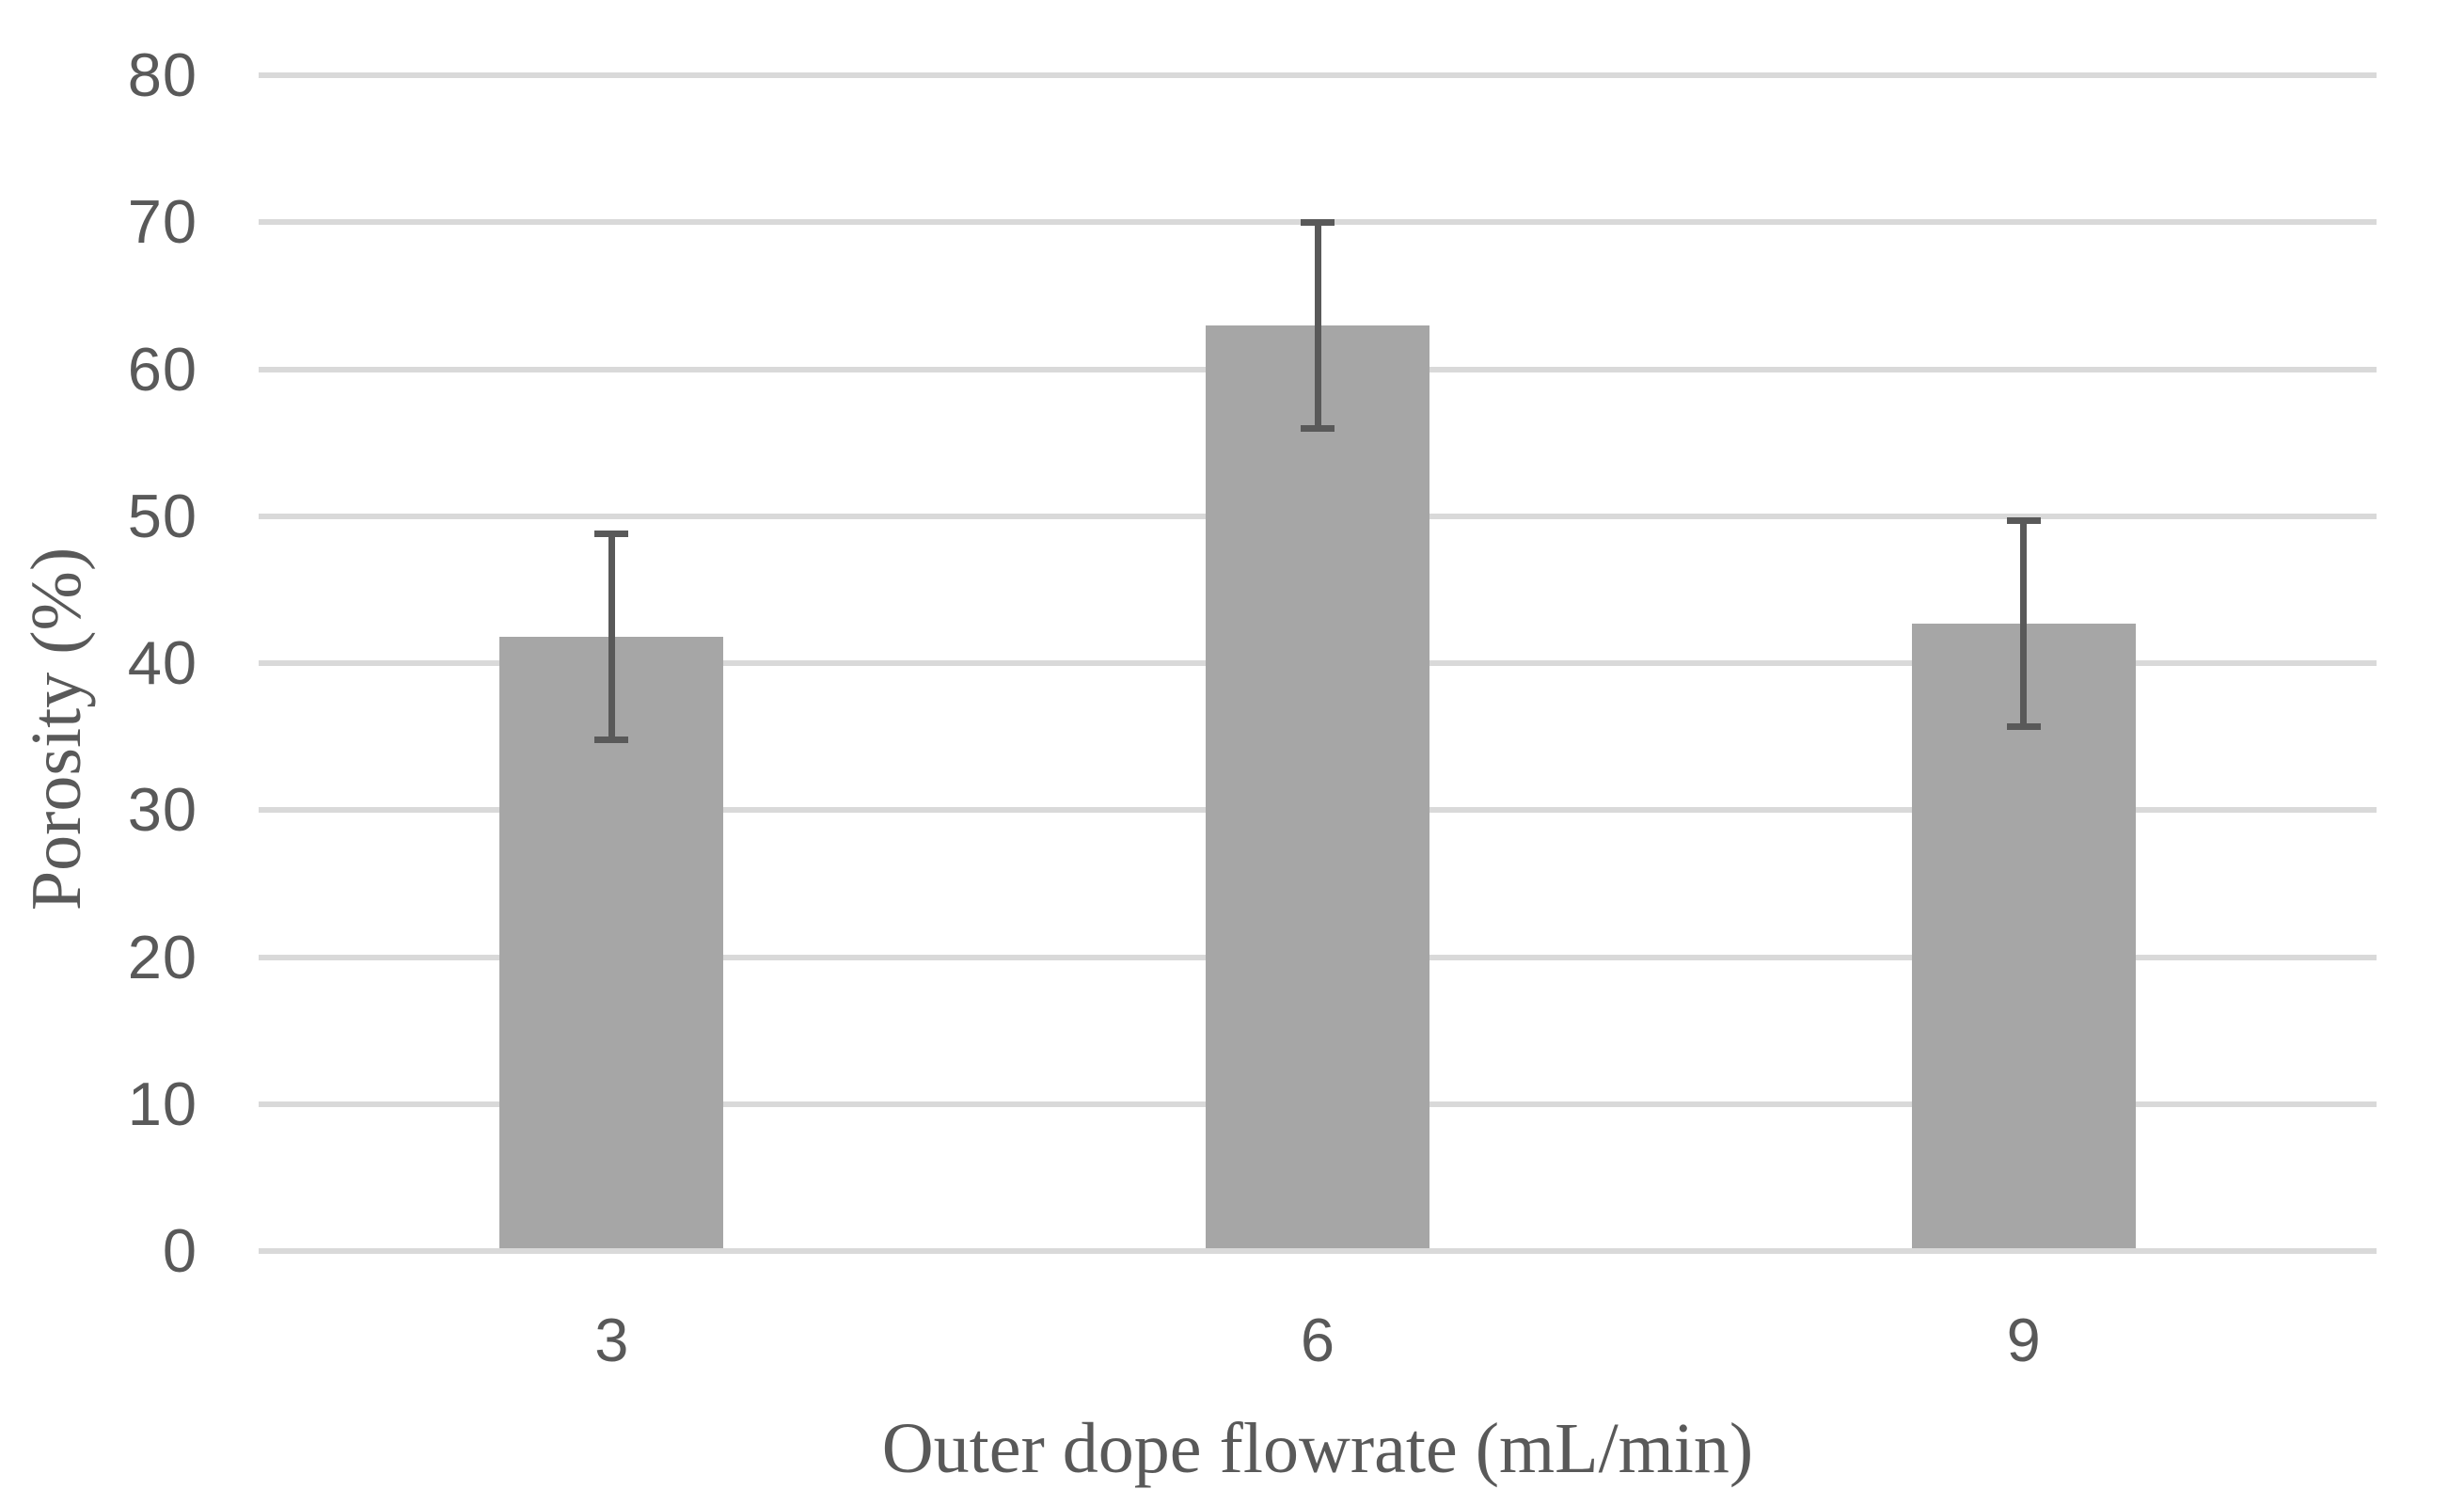 The image size is (2464, 1505). I want to click on x-tick-label: 6, so click(1317, 1340).